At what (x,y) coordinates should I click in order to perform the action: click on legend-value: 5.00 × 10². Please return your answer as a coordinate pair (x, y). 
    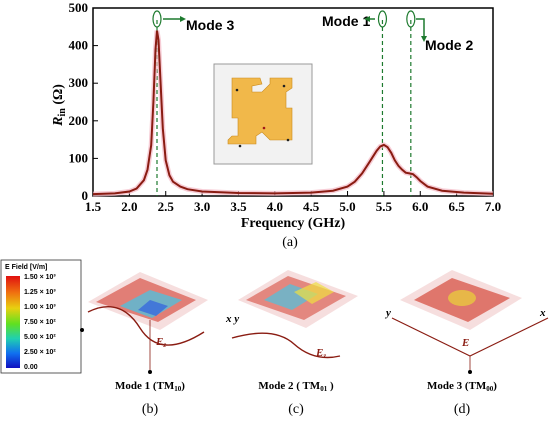
    Looking at the image, I should click on (40, 337).